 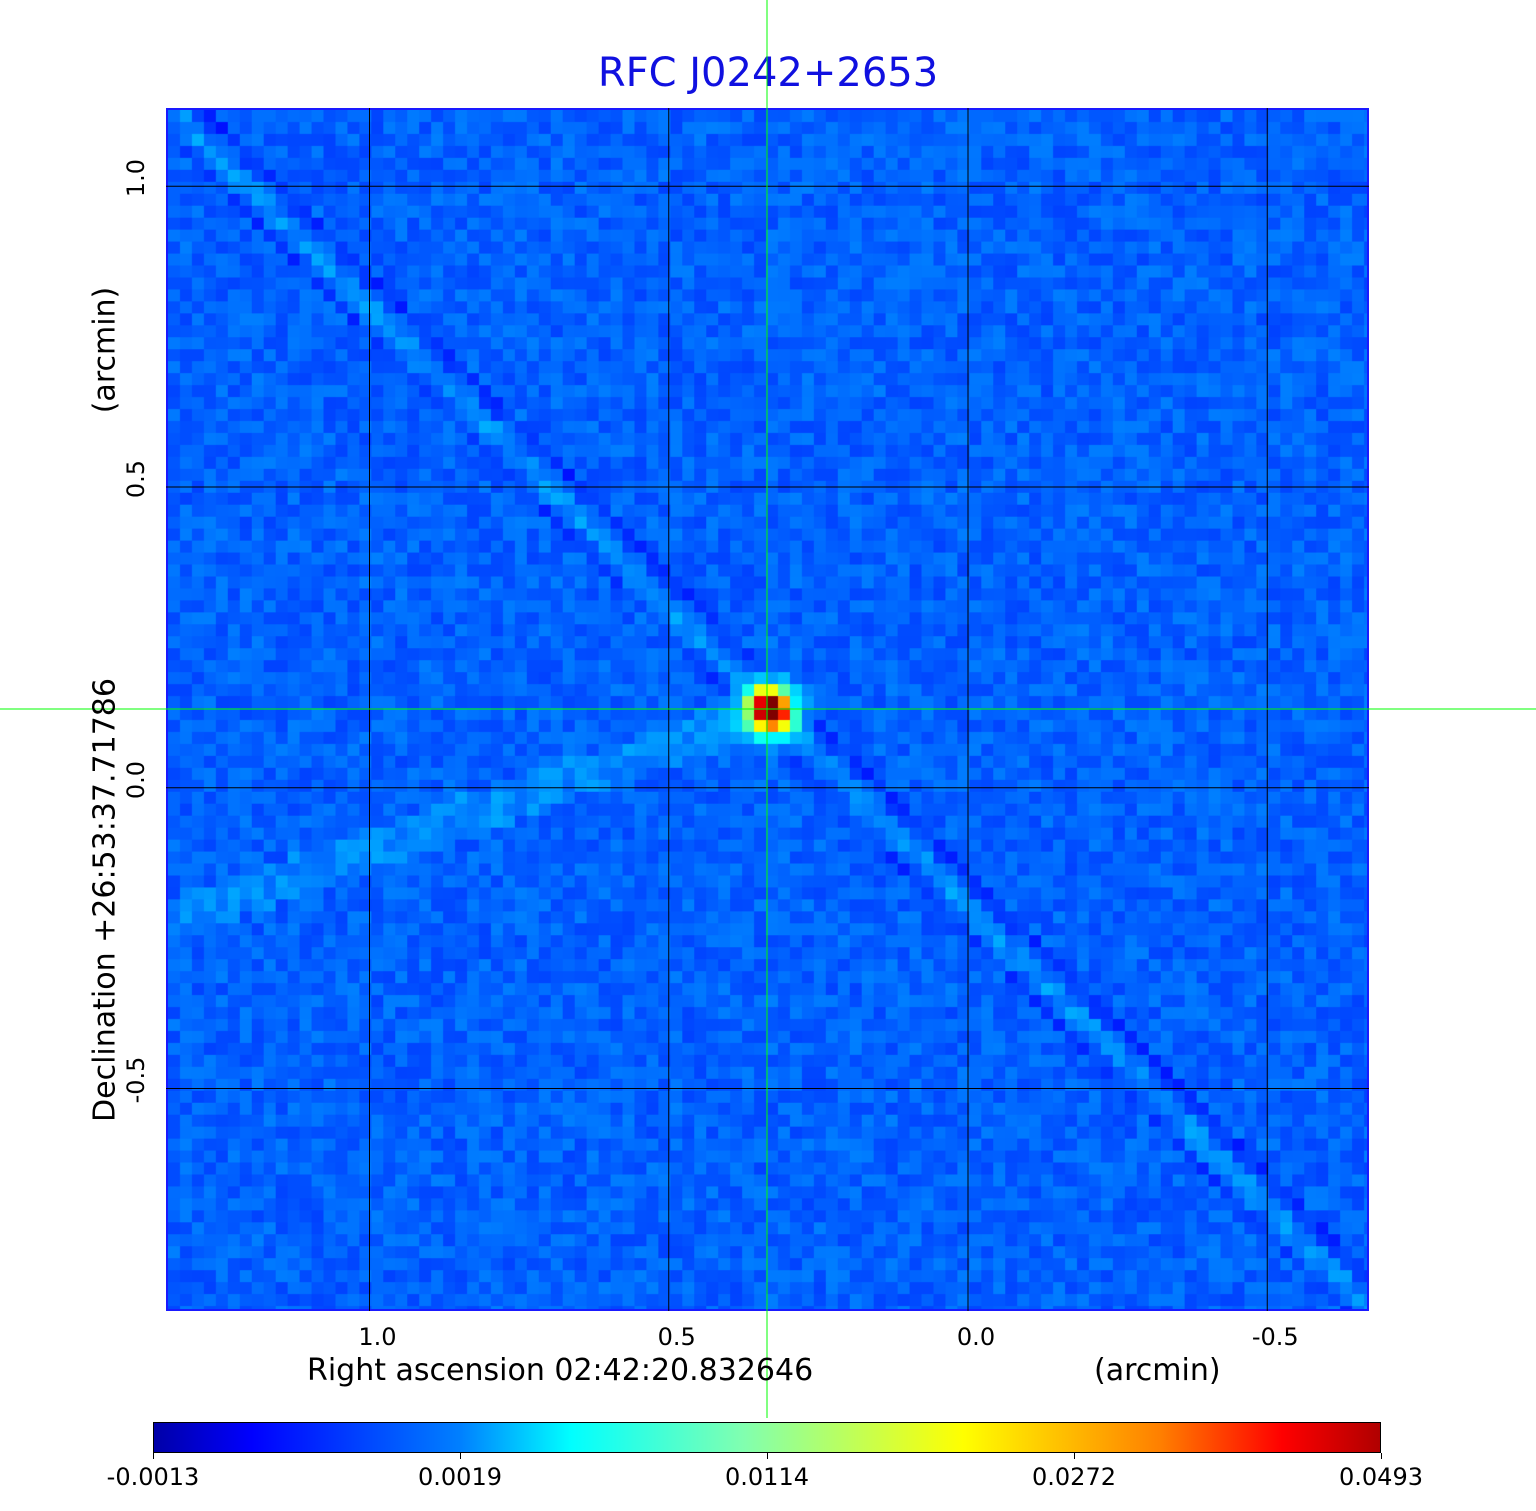 What do you see at coordinates (136, 779) in the screenshot?
I see `y-tick-label: 0.0` at bounding box center [136, 779].